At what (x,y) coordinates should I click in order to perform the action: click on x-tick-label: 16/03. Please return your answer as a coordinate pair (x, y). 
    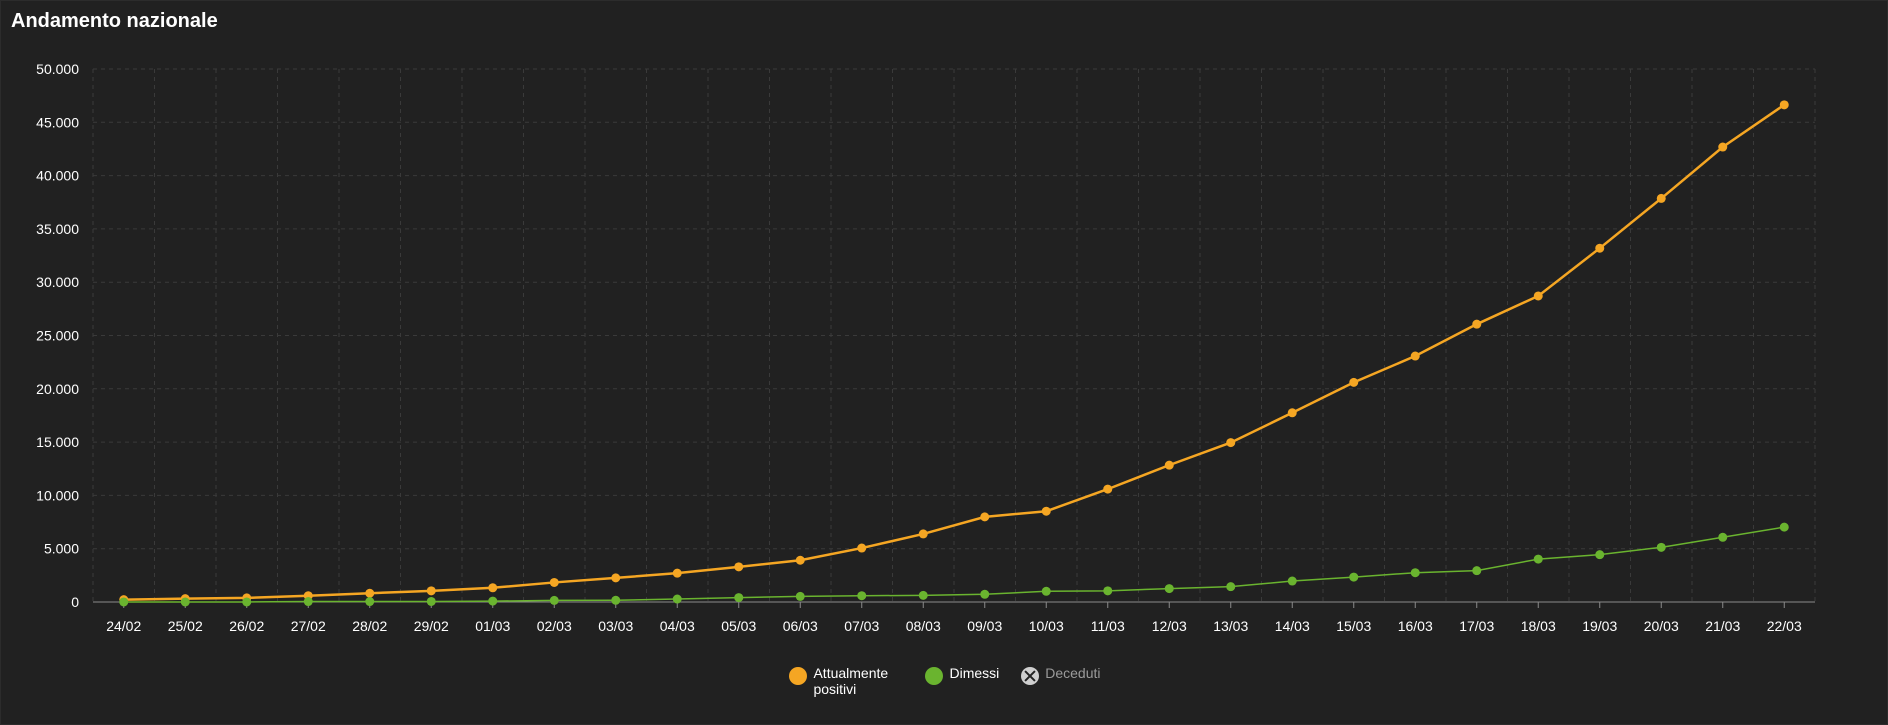
    Looking at the image, I should click on (1415, 626).